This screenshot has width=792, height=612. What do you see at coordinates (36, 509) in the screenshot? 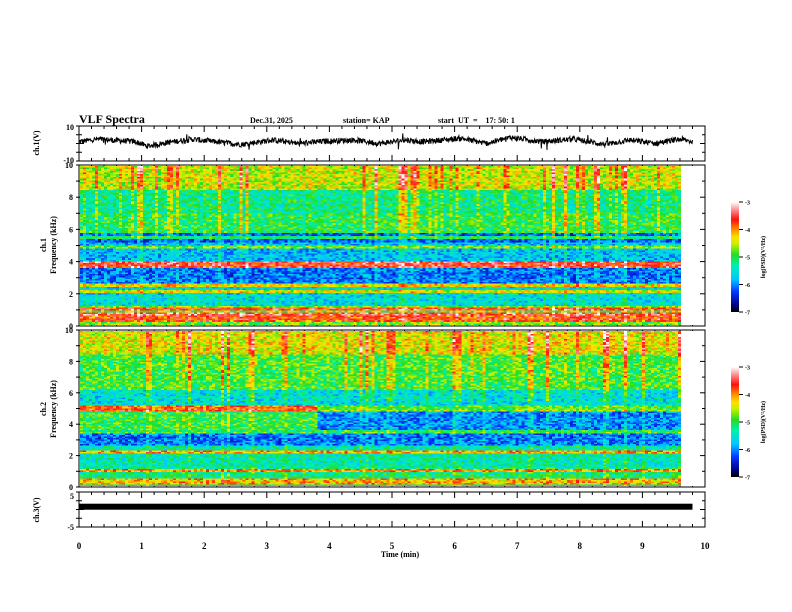
I see `ch3-ylabel: ch.3(V)` at bounding box center [36, 509].